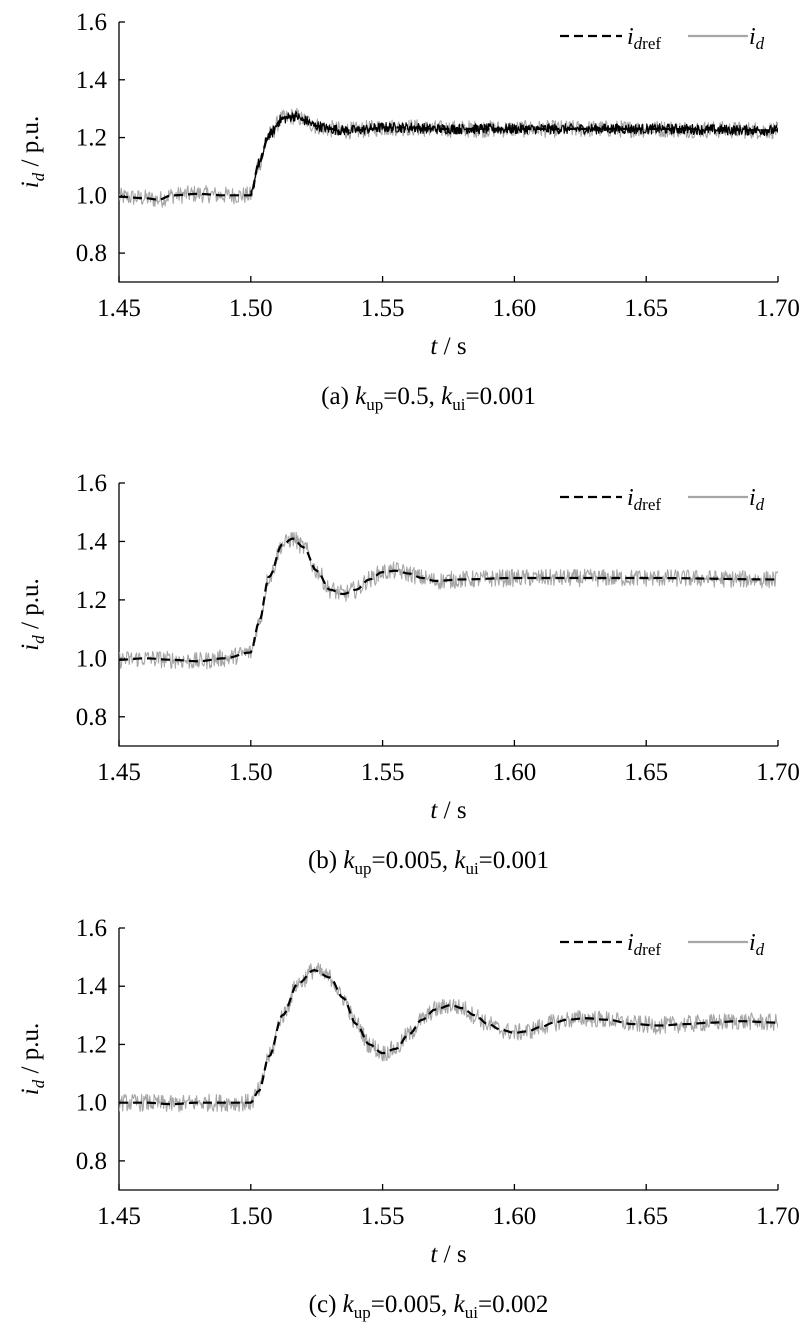 The image size is (800, 1334). I want to click on panel-caption: (c) kup=0.005, kui=0.002, so click(429, 1306).